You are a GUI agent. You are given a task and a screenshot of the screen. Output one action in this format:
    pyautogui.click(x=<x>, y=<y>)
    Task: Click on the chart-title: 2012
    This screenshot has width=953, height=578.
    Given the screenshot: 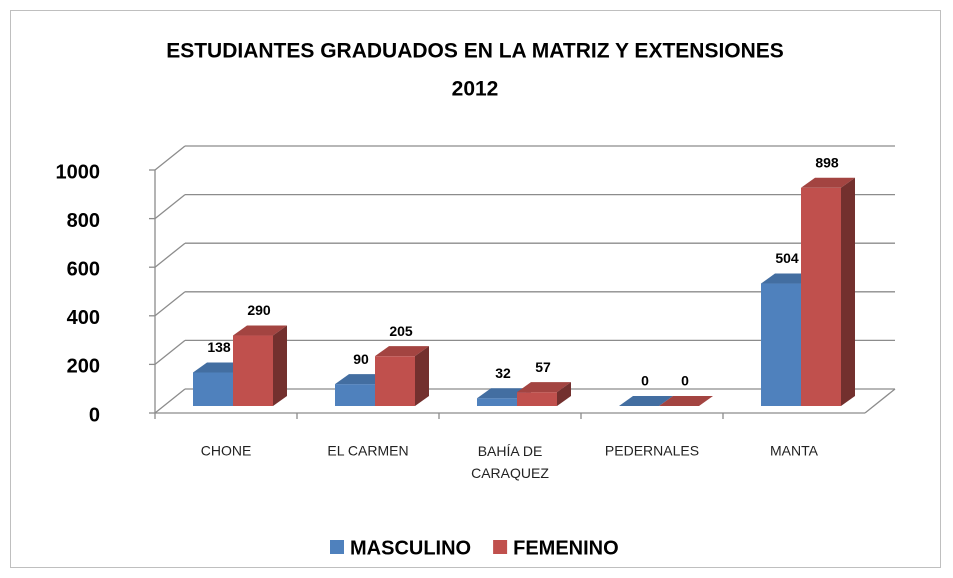 What is the action you would take?
    pyautogui.click(x=475, y=89)
    